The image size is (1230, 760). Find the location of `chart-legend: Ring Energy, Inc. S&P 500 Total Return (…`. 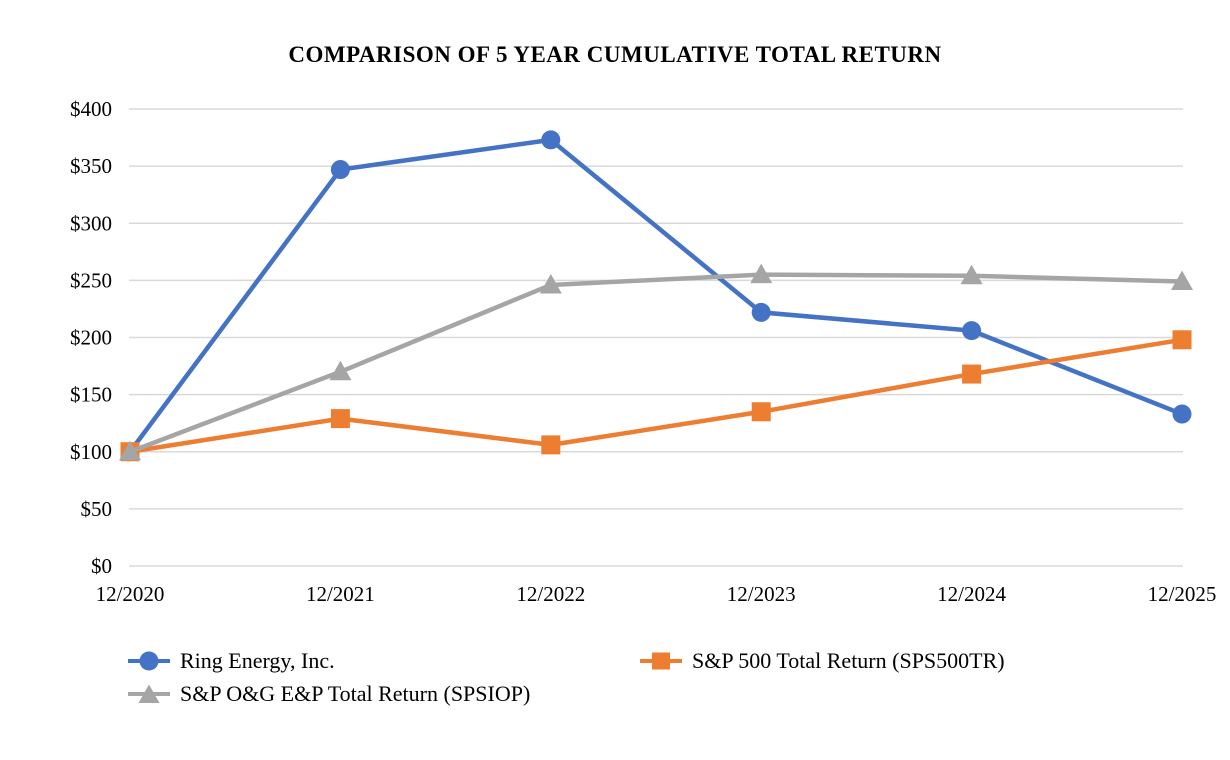

chart-legend: Ring Energy, Inc. S&P 500 Total Return (… is located at coordinates (566, 677).